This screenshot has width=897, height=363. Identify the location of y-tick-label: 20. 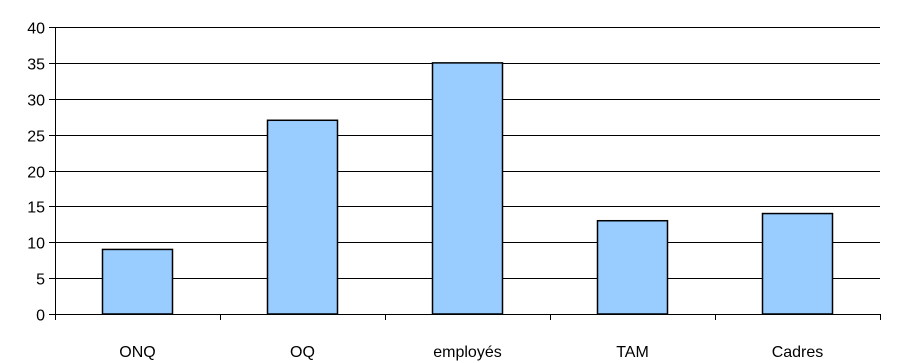
(36, 173).